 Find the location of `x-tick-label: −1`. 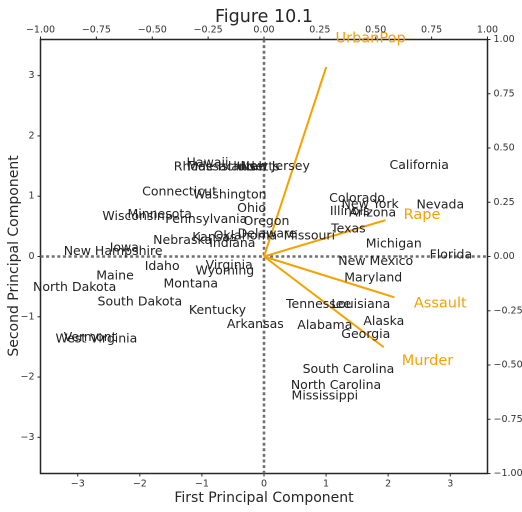

x-tick-label: −1 is located at coordinates (202, 484).